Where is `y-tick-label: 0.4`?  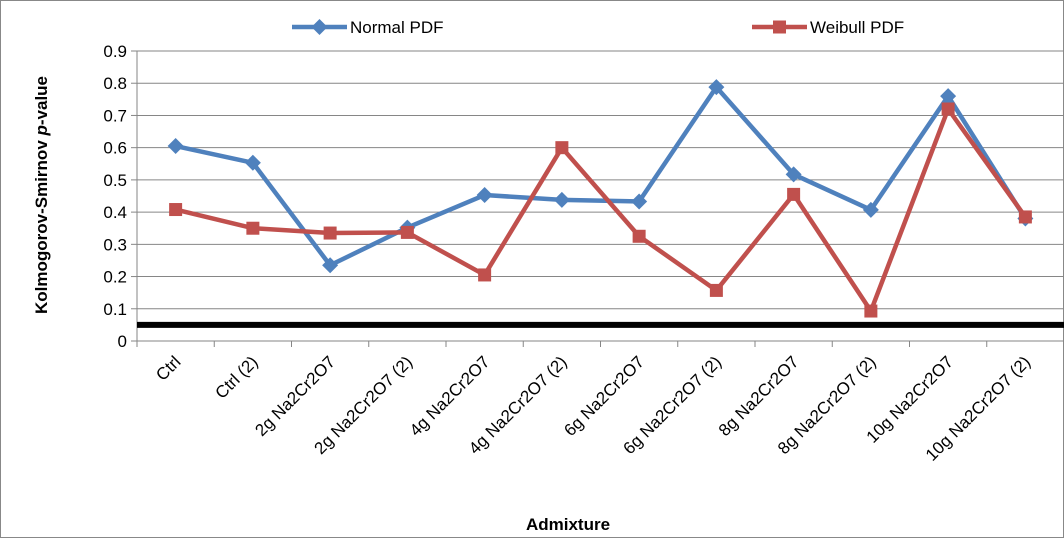
y-tick-label: 0.4 is located at coordinates (115, 212).